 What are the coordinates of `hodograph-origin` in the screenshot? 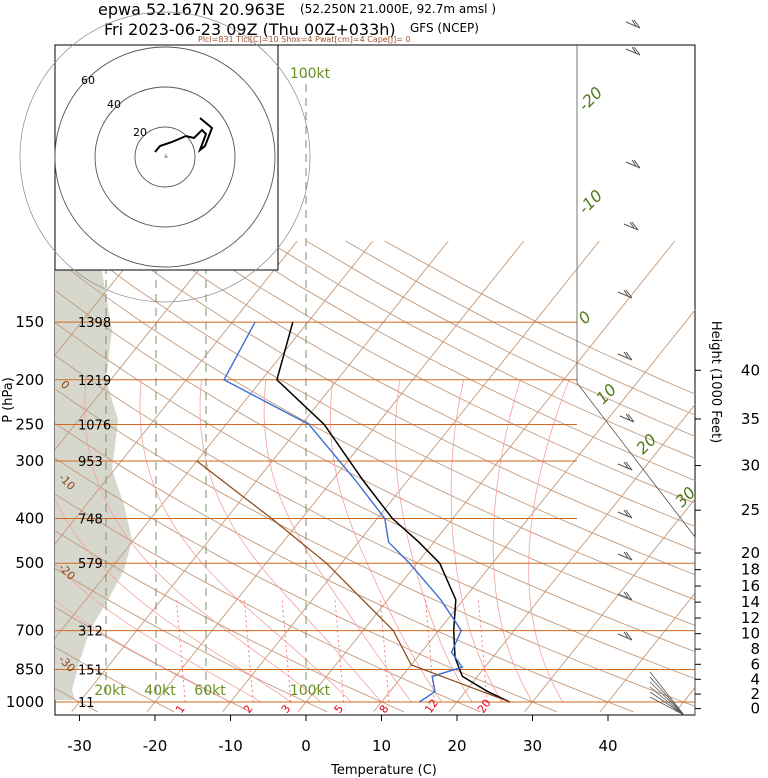 It's located at (166, 156).